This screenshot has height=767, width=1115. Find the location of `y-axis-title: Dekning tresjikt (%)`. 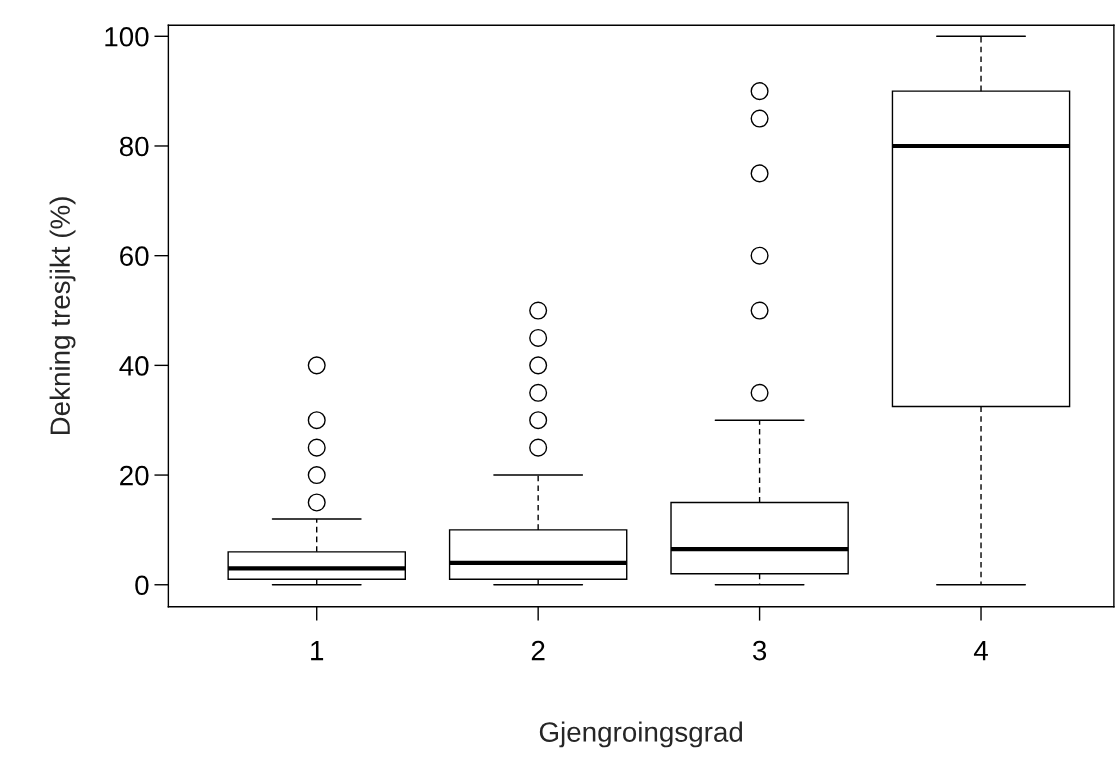

y-axis-title: Dekning tresjikt (%) is located at coordinates (62, 316).